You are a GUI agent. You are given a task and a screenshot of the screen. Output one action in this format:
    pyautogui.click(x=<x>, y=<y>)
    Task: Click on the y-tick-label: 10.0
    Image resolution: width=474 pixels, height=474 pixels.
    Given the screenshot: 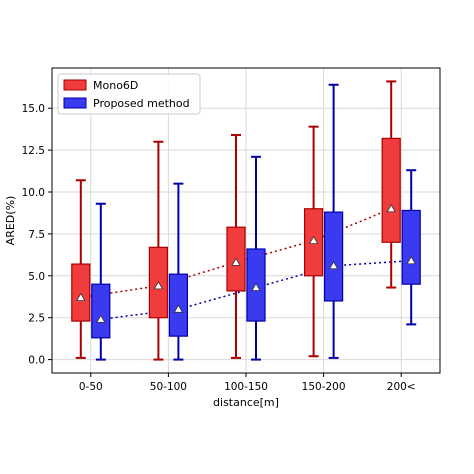 What is the action you would take?
    pyautogui.click(x=33, y=193)
    